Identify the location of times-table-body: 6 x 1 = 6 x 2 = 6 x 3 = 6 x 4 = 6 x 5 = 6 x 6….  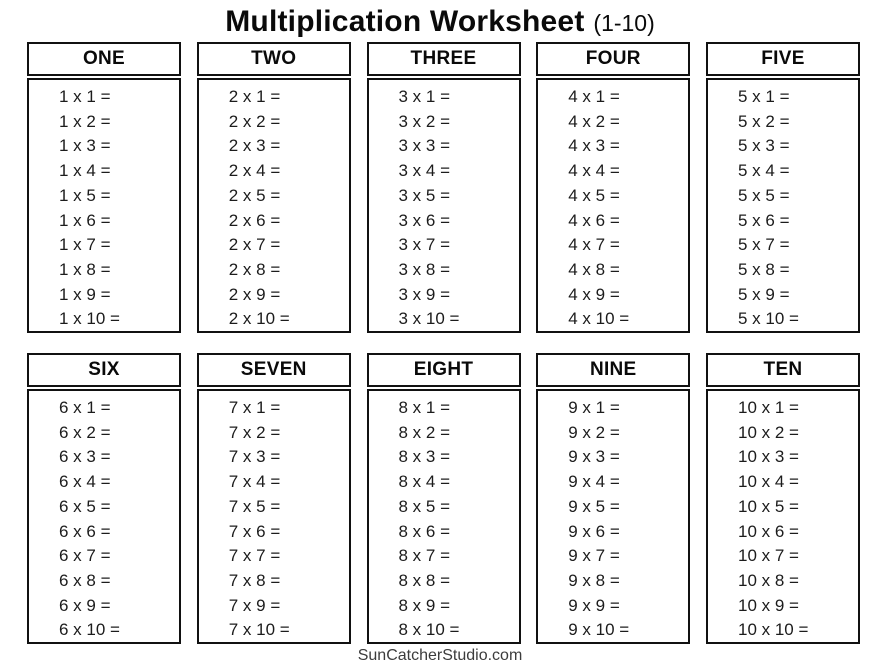
(104, 516).